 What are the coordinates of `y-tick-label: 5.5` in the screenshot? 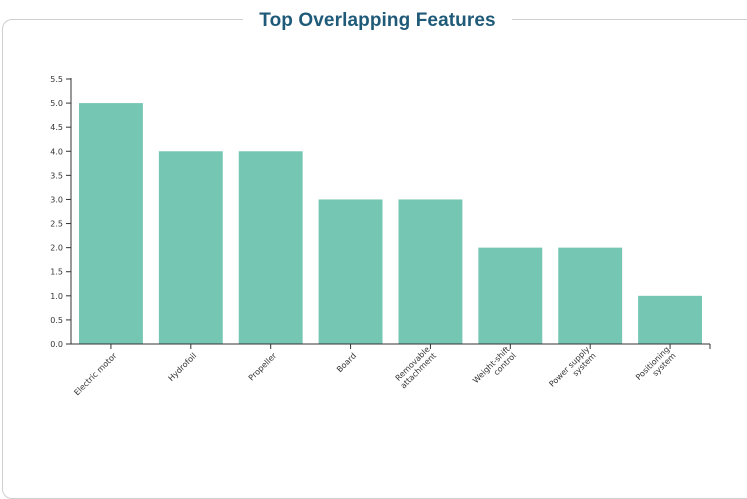 It's located at (56, 79).